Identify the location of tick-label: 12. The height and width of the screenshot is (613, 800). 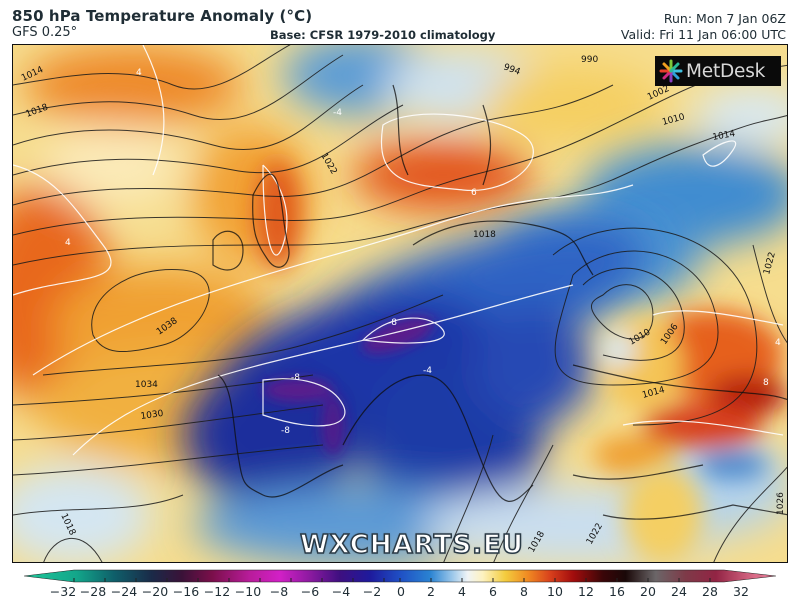
(586, 591).